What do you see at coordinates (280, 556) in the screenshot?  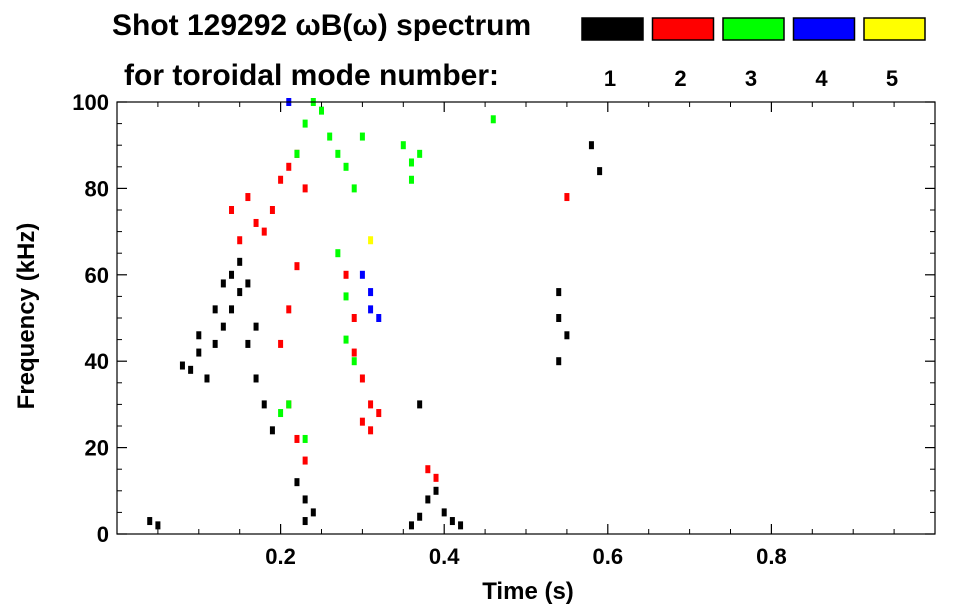 I see `x-tick-label: 0.2` at bounding box center [280, 556].